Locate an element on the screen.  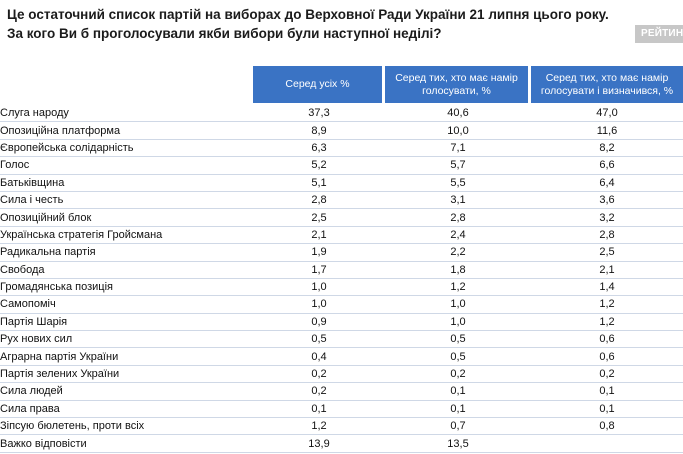
value-decided-cell: 11,6 is located at coordinates (607, 130).